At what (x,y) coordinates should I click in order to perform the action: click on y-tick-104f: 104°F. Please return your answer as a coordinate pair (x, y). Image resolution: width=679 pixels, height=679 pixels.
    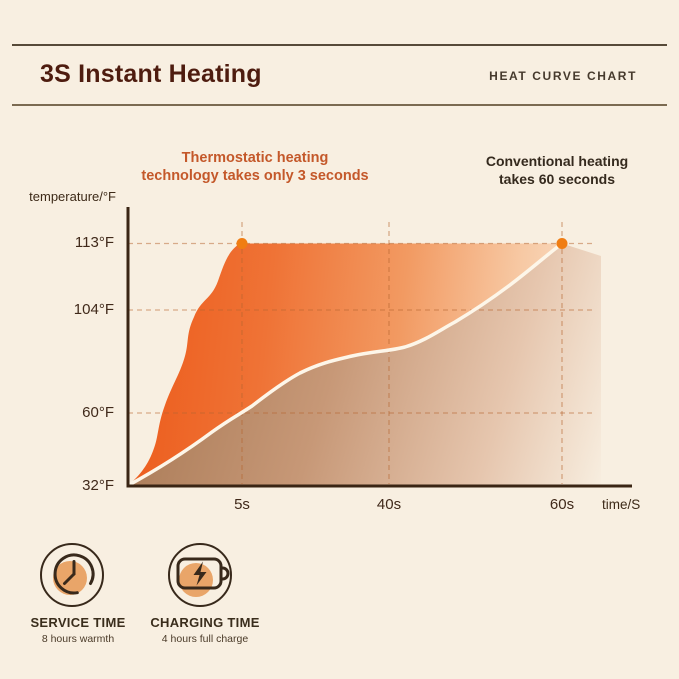
    Looking at the image, I should click on (93, 309).